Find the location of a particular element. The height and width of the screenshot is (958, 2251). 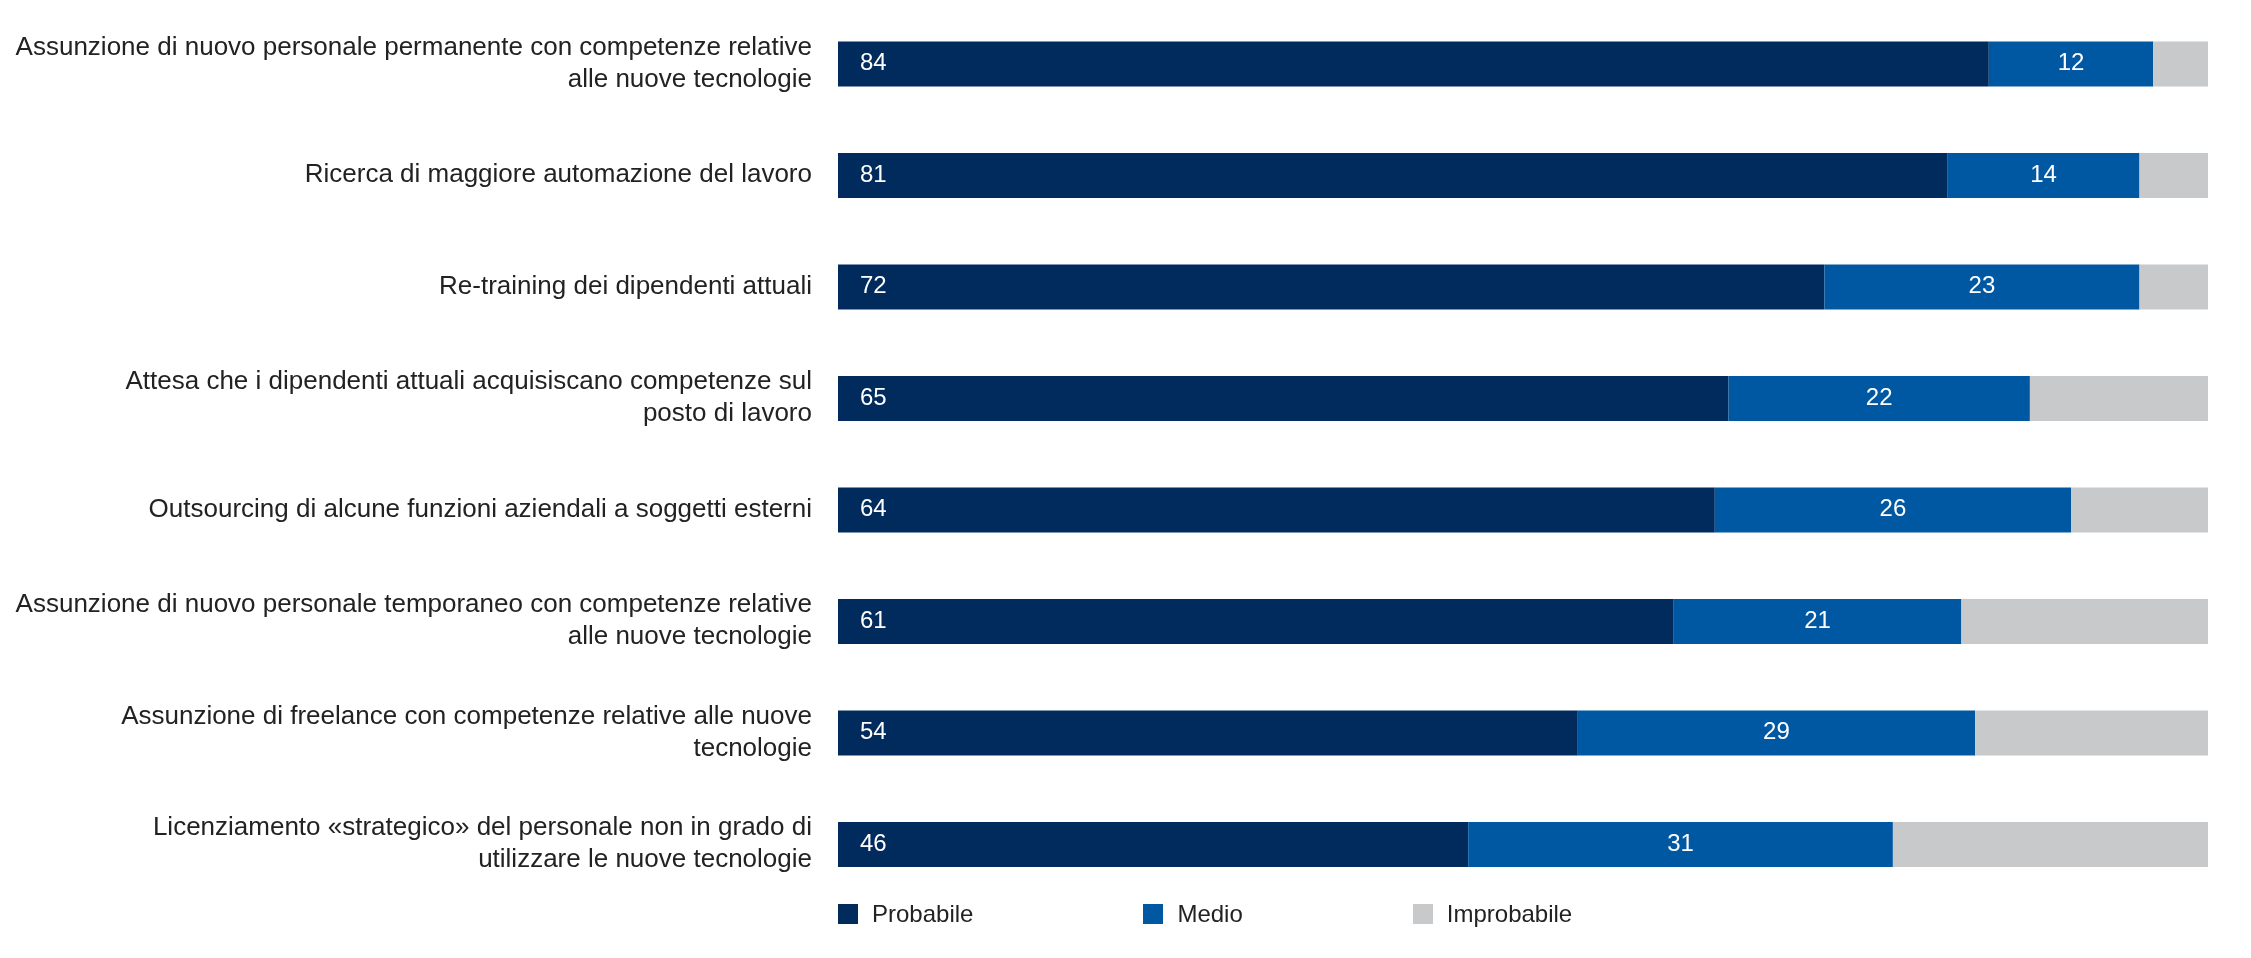

legend-label: Medio is located at coordinates (1210, 914).